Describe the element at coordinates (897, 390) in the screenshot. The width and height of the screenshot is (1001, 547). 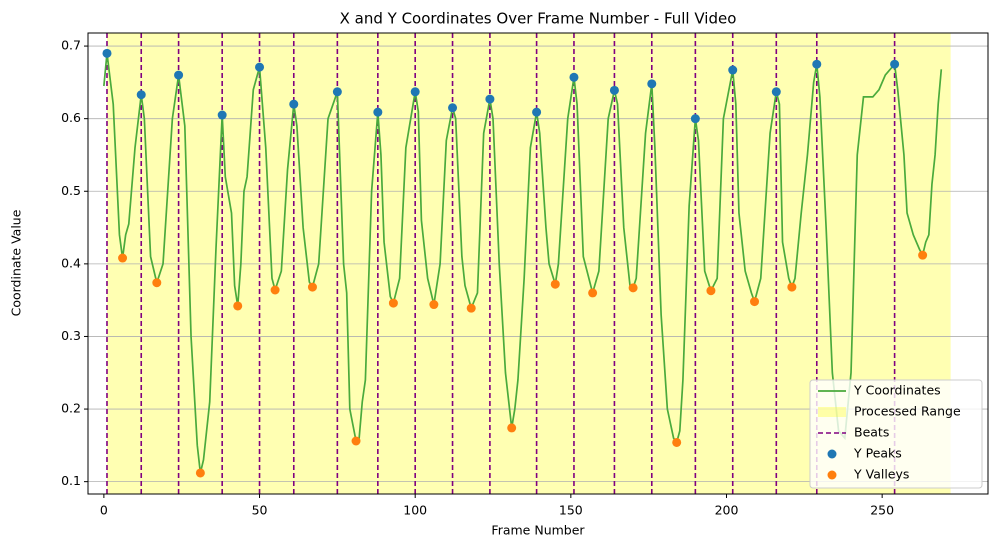
I see `legend-label: Y Coordinates` at that location.